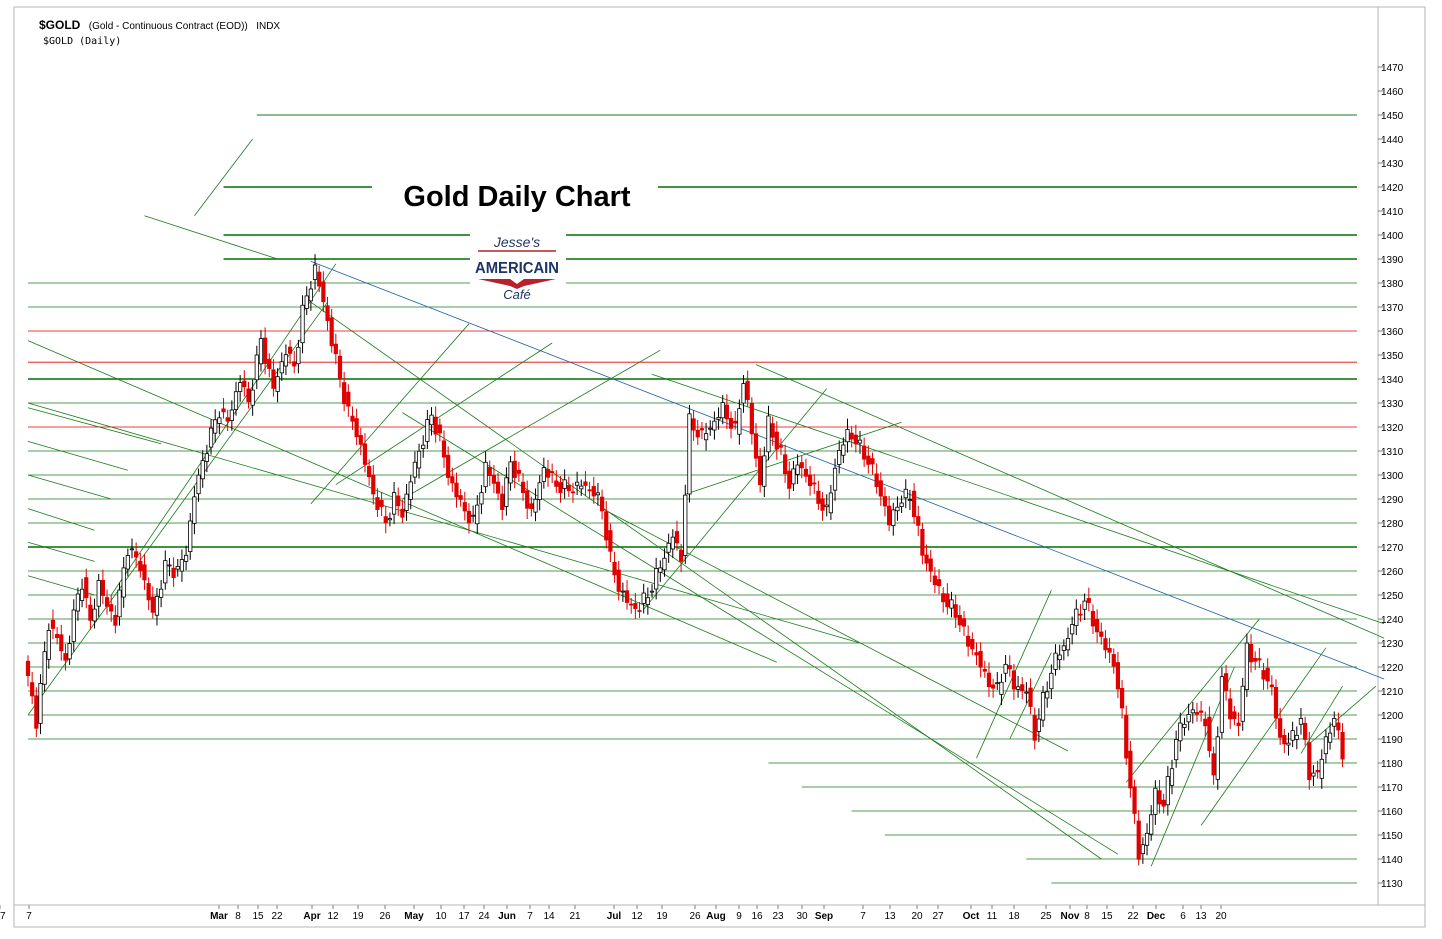  I want to click on x-tick-label: 19, so click(358, 916).